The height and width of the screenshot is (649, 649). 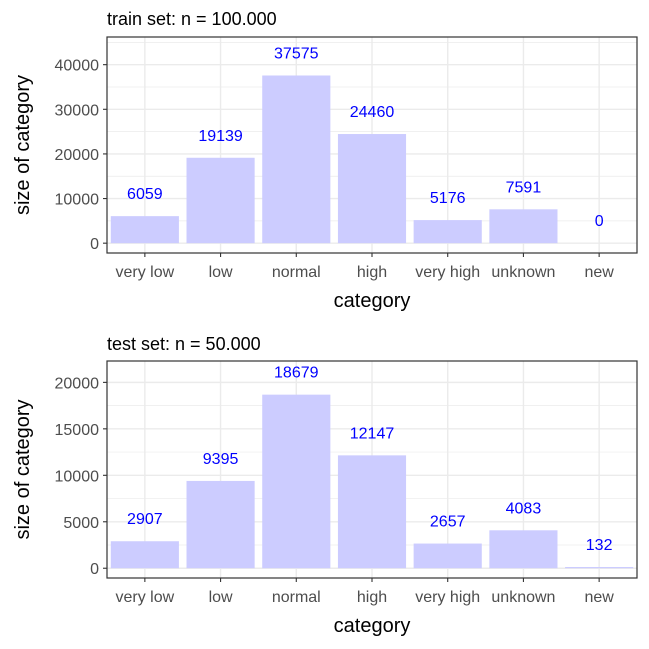 I want to click on data-label: 12147, so click(x=372, y=433).